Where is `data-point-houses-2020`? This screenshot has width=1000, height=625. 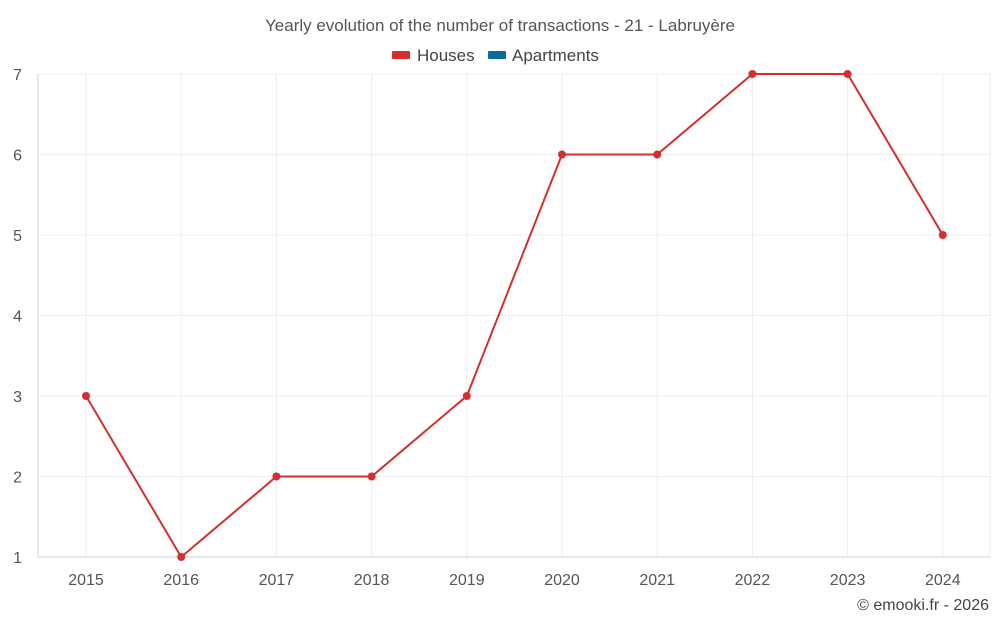
data-point-houses-2020 is located at coordinates (562, 154).